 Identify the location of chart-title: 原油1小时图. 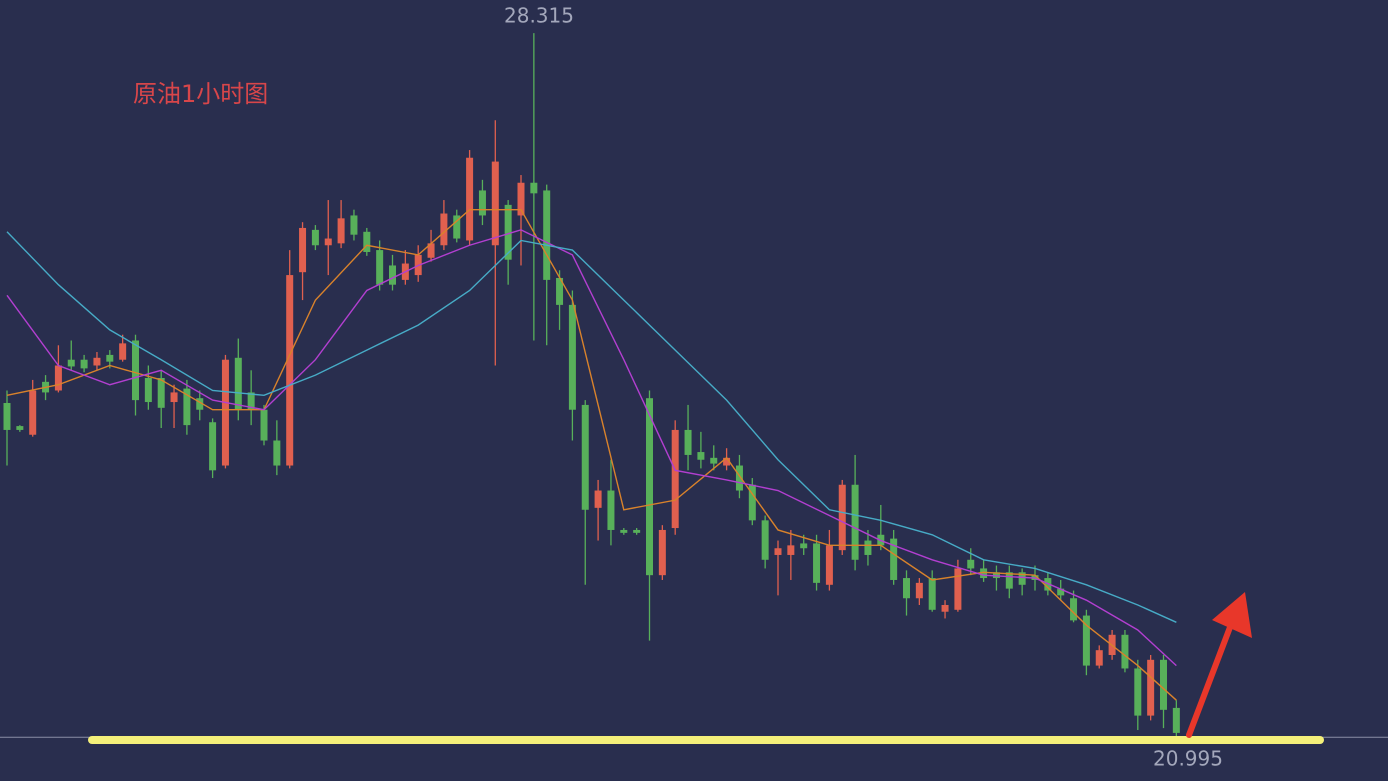
(200, 94).